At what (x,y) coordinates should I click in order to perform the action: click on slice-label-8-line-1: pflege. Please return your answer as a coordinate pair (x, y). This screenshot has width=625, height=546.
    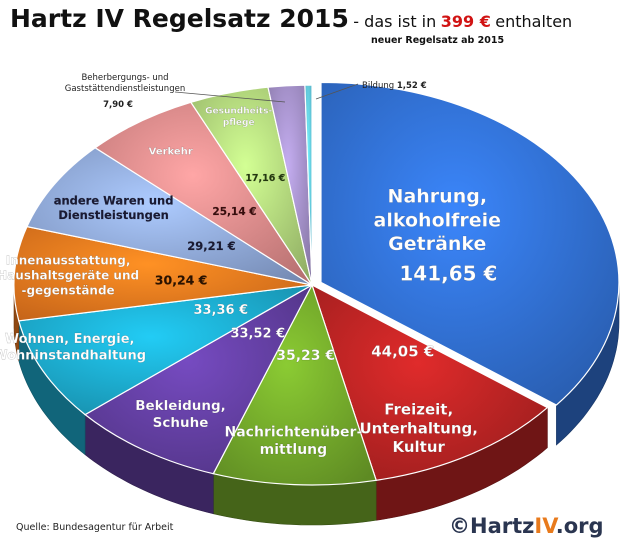
    Looking at the image, I should click on (239, 123).